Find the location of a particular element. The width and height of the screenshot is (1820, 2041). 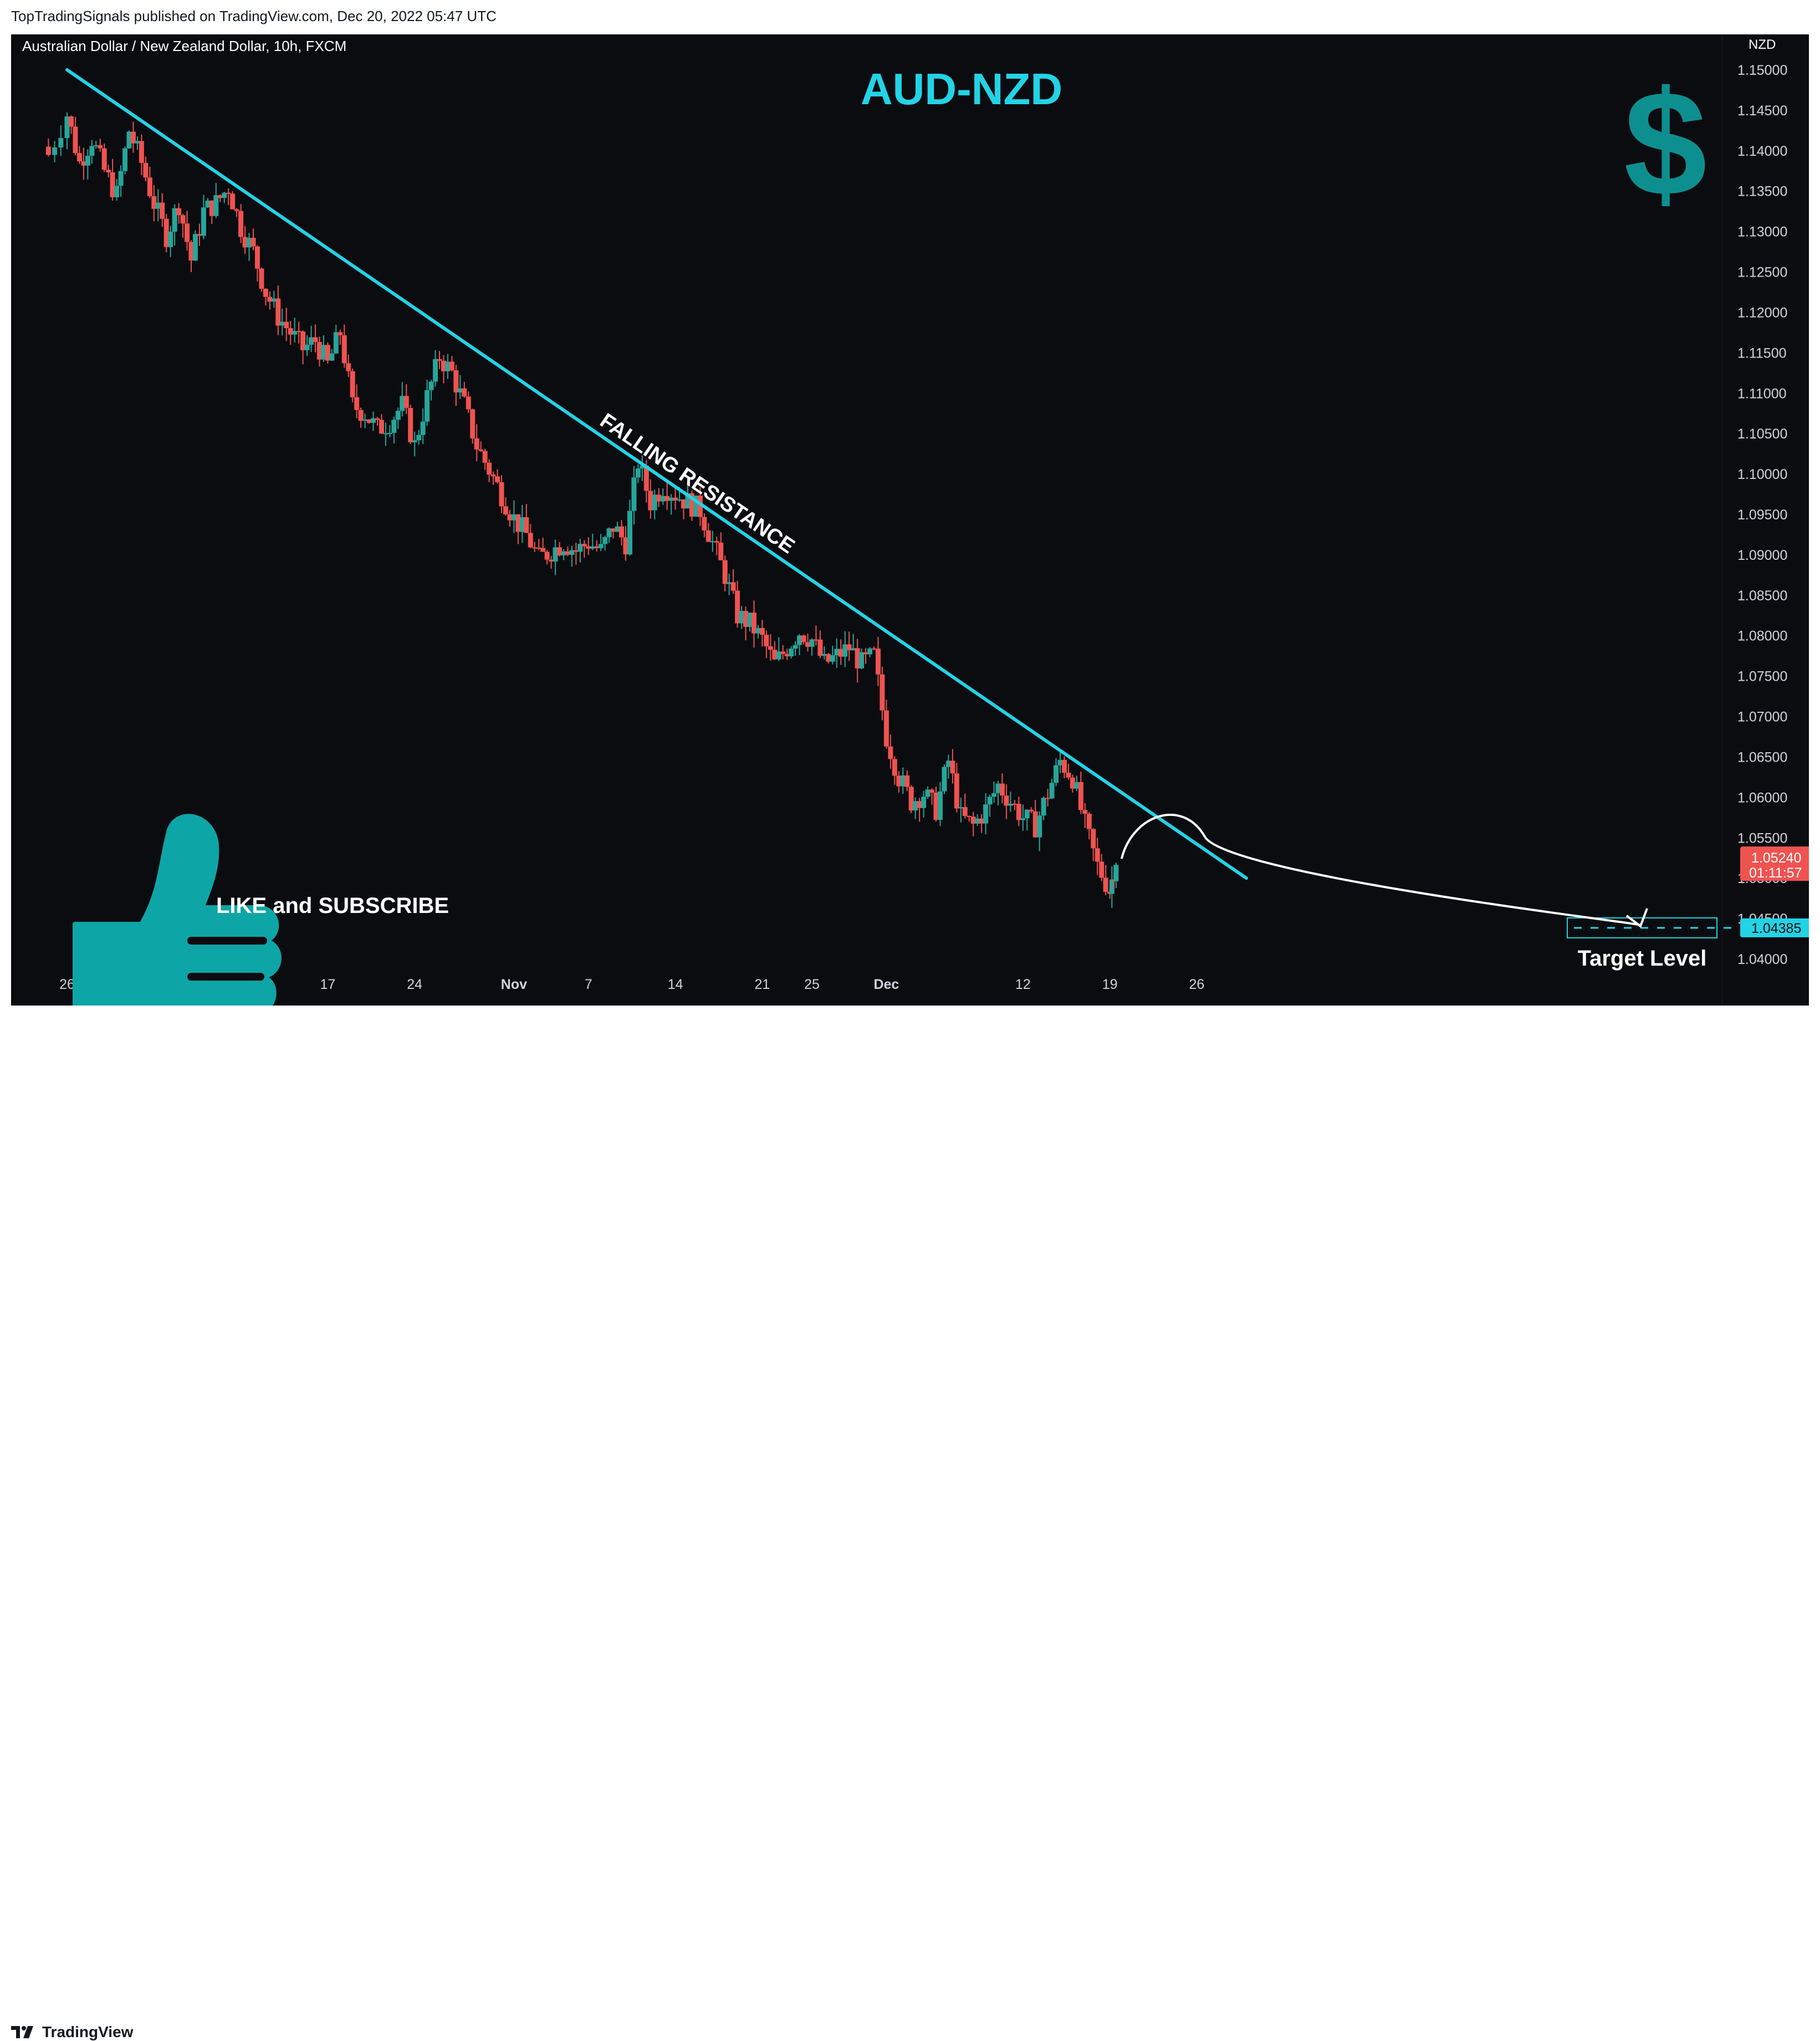

price-tick-label: 1.09000 is located at coordinates (1762, 555).